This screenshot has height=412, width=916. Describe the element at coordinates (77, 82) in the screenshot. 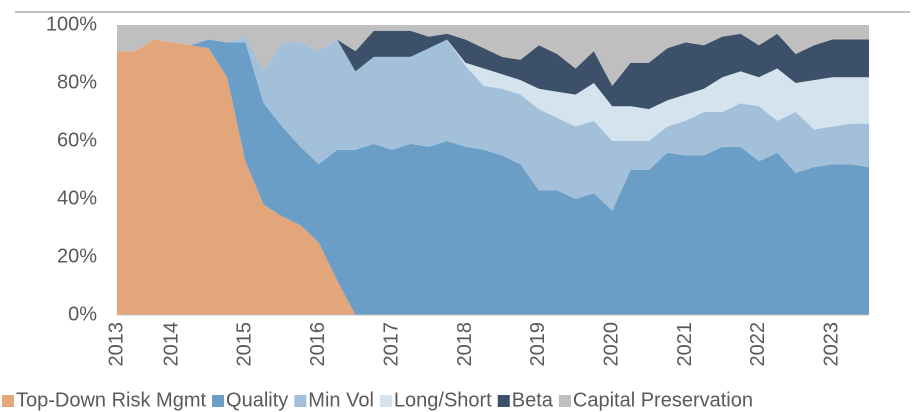

I see `y-tick-label: 80%` at that location.